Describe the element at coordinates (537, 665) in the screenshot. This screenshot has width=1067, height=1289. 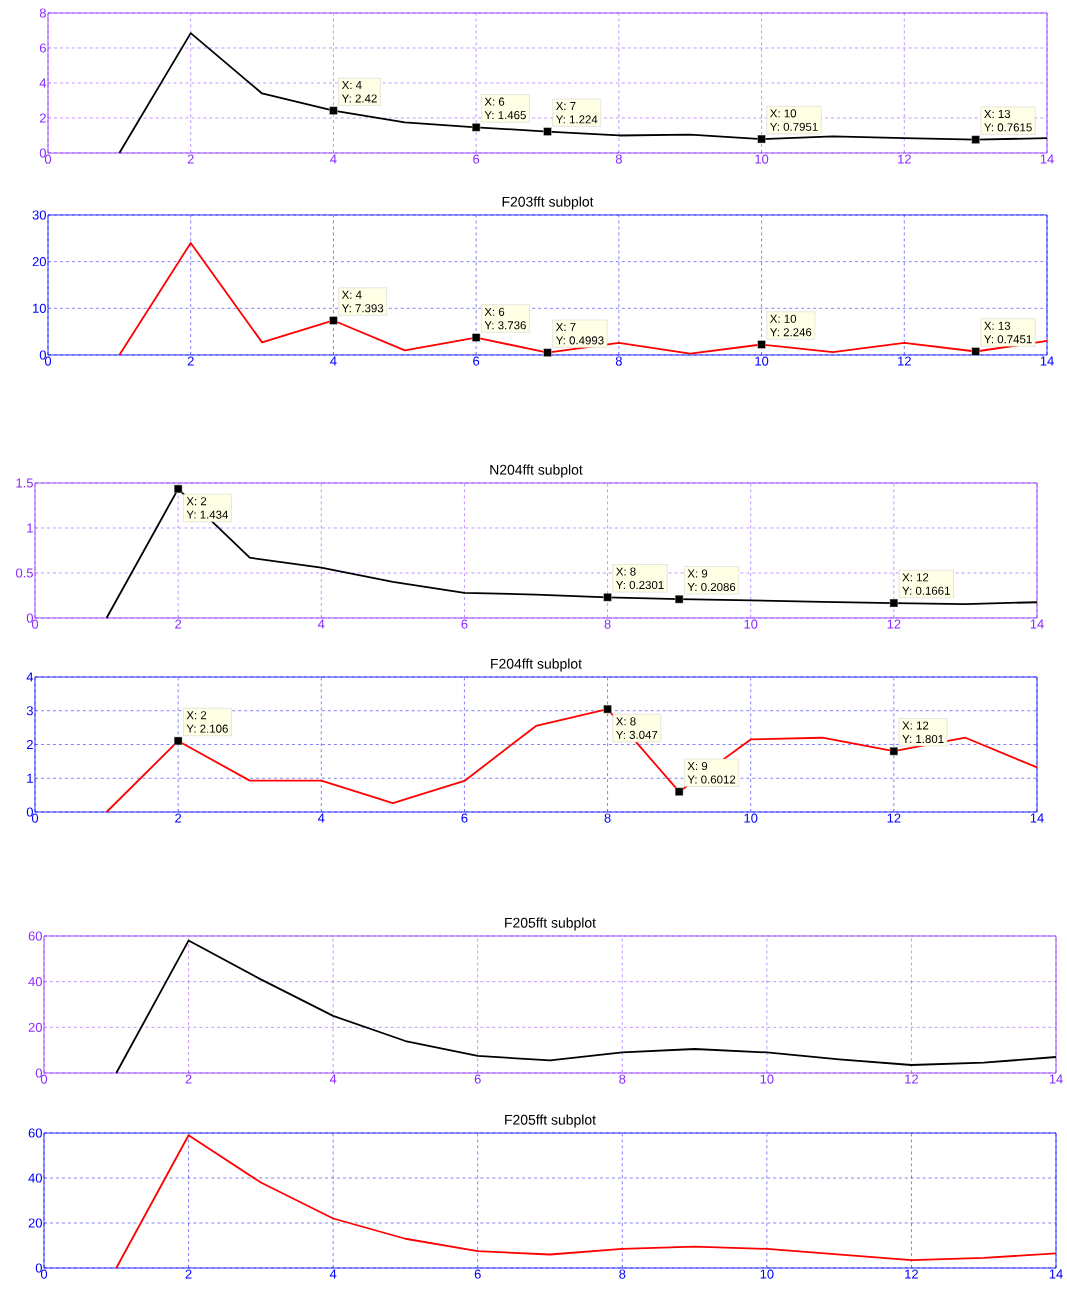
I see `chart-title: F204fft subplot` at that location.